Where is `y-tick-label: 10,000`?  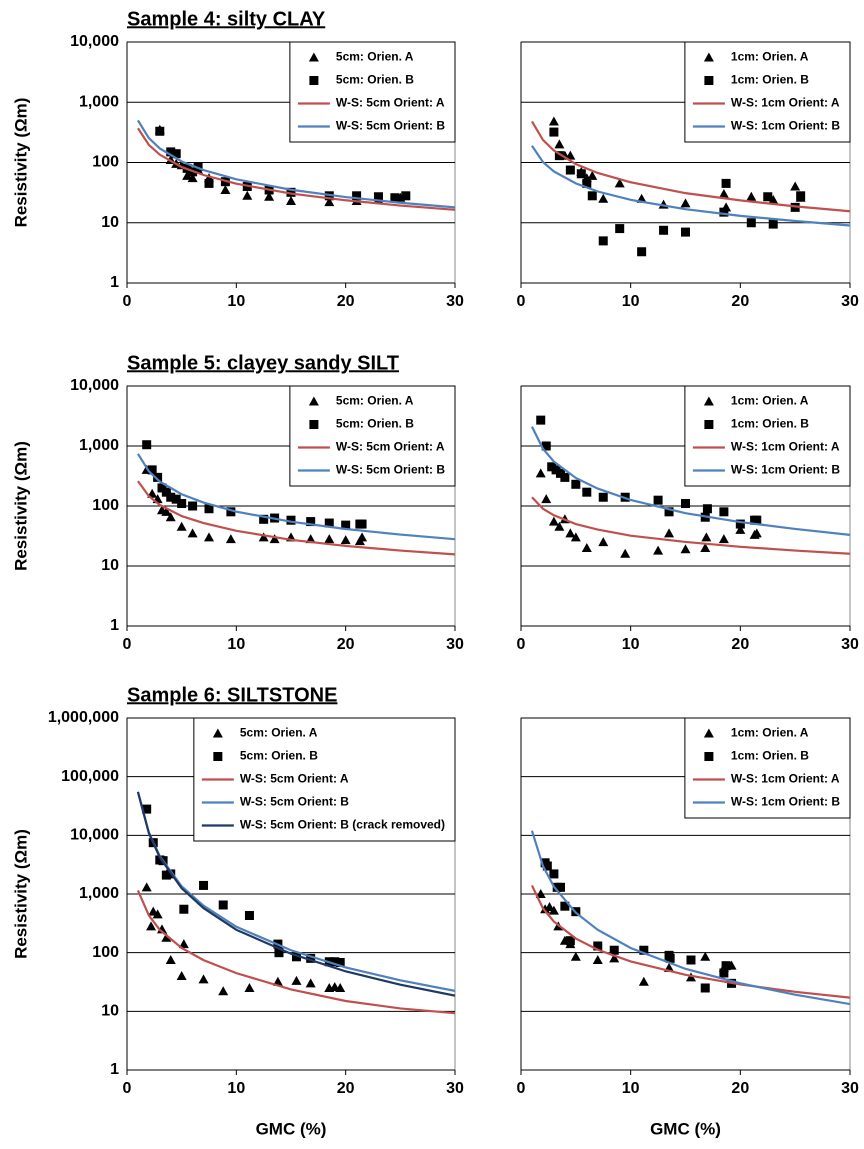
y-tick-label: 10,000 is located at coordinates (94, 41).